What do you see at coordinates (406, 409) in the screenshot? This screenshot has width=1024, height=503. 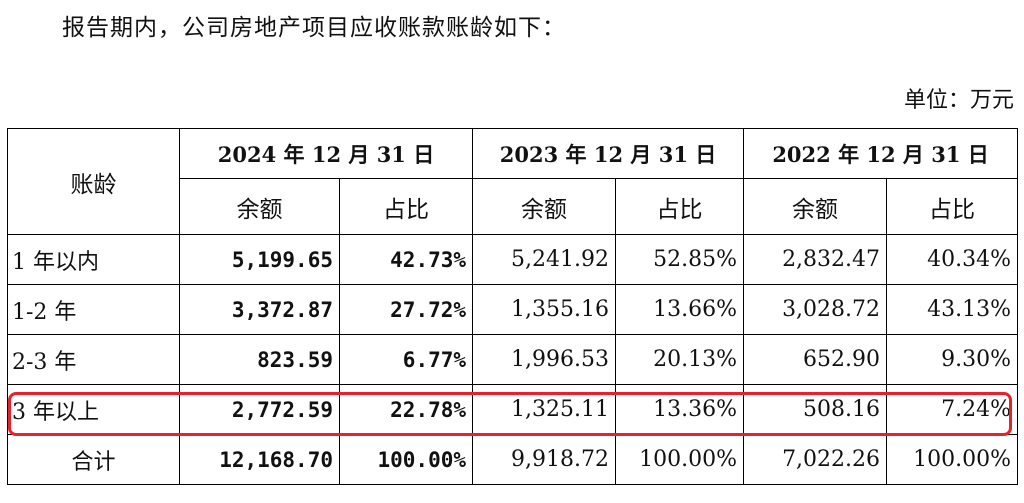 I see `cell-ratio-2024: 22.78%` at bounding box center [406, 409].